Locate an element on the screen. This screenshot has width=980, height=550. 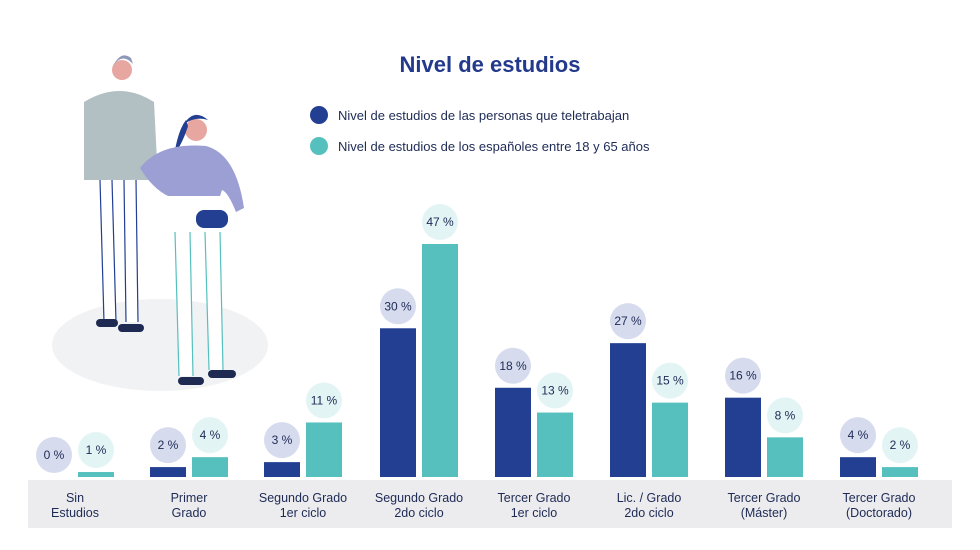
category-label-7-line-0: Tercer Grado is located at coordinates (879, 498).